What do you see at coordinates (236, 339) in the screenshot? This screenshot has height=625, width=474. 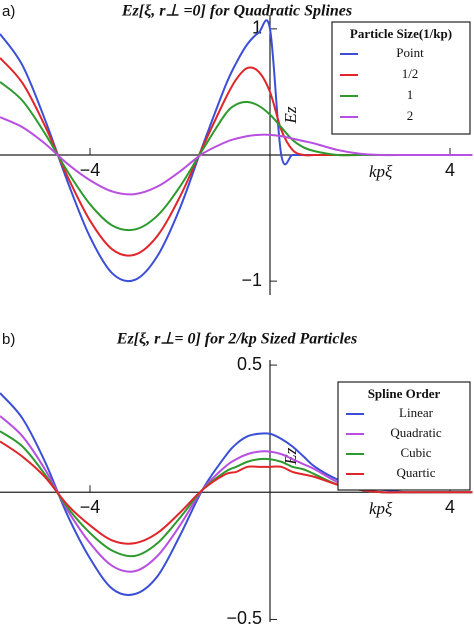 I see `chart-title: Ez[ξ, r⊥= 0] for 2/kp Sized Particles` at bounding box center [236, 339].